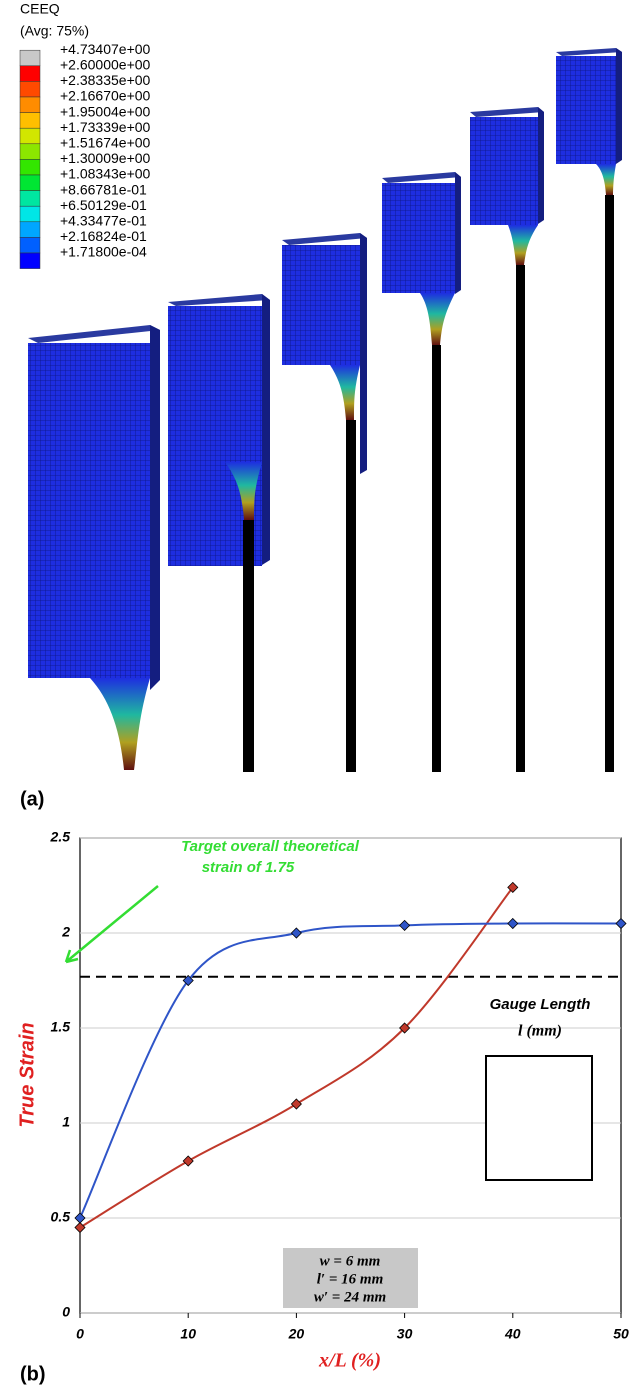 This screenshot has width=635, height=1393. I want to click on parameter: l′ = 16 mm, so click(350, 1279).